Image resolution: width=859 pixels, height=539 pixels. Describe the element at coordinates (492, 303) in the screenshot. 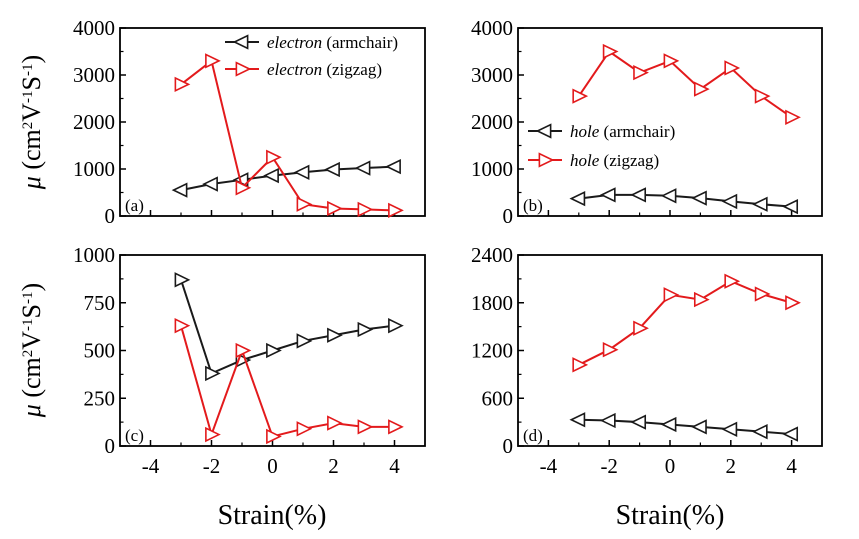

I see `y-tick-label: 1800` at that location.